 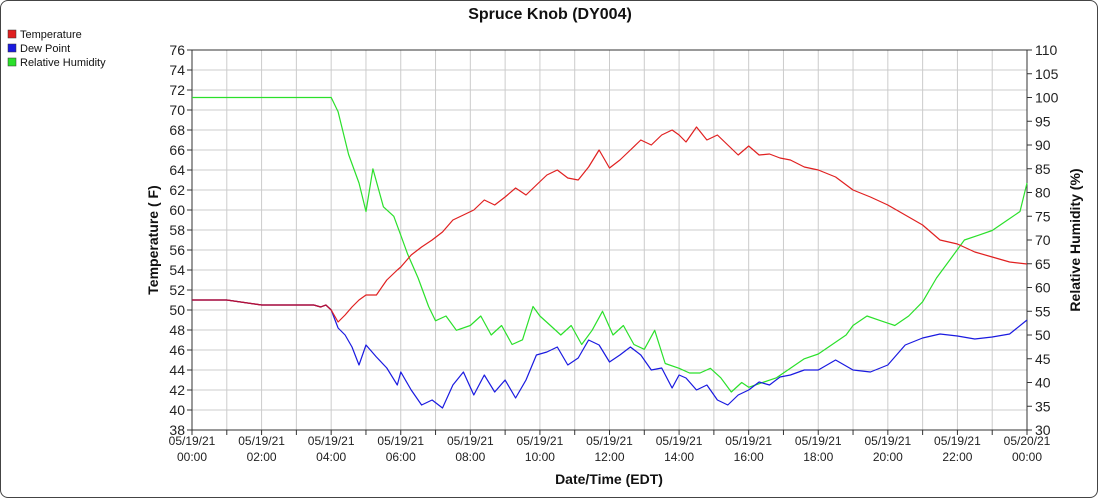 What do you see at coordinates (550, 14) in the screenshot?
I see `chart-title: Spruce Knob (DY004)` at bounding box center [550, 14].